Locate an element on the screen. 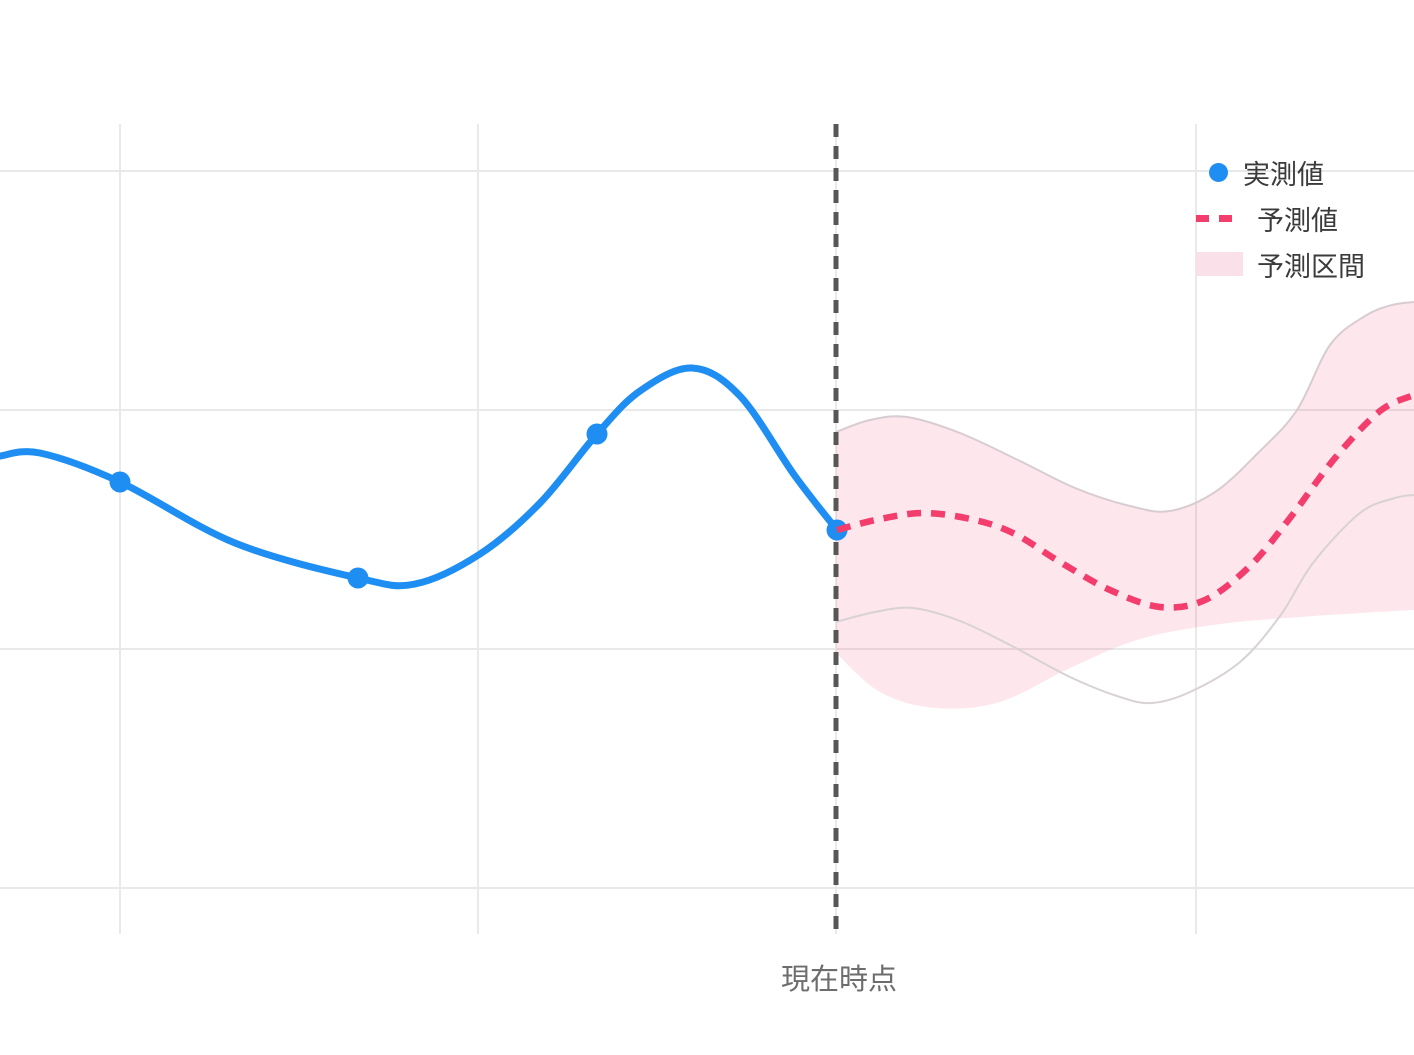 The width and height of the screenshot is (1414, 1055). forecast-line-path is located at coordinates (1125, 501).